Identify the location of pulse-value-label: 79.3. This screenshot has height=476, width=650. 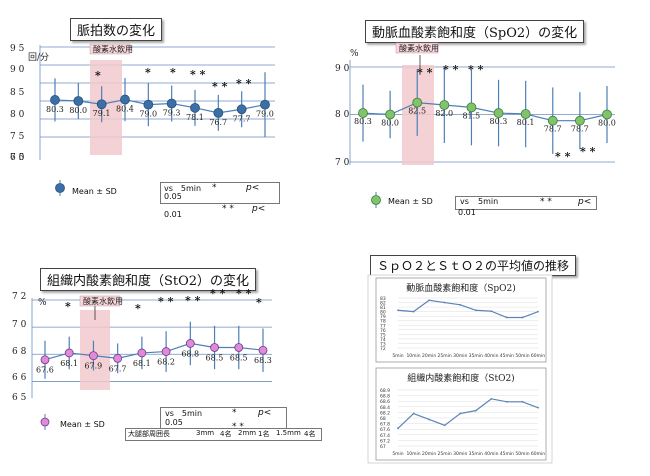
(172, 113).